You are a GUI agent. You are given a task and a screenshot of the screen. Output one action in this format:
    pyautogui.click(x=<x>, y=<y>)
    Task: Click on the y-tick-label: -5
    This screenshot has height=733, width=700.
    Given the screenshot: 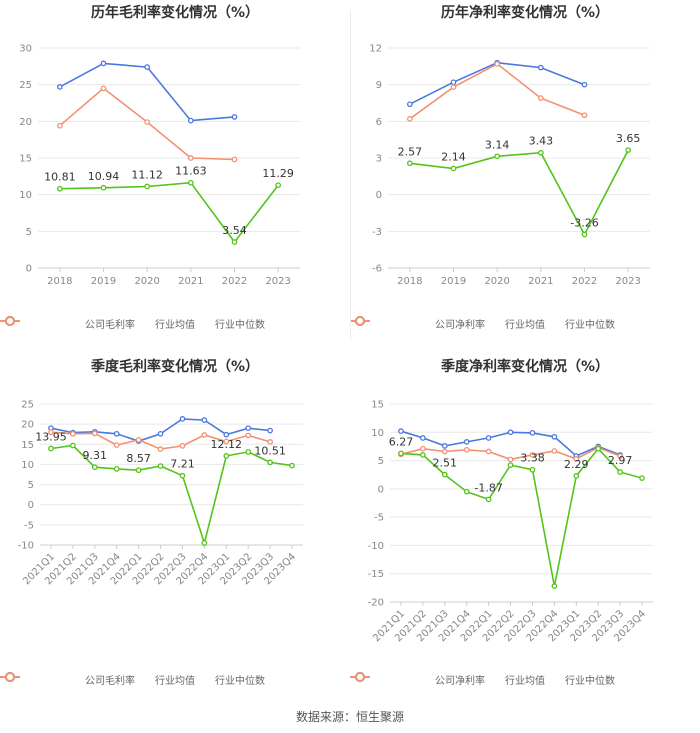 What is the action you would take?
    pyautogui.click(x=379, y=518)
    